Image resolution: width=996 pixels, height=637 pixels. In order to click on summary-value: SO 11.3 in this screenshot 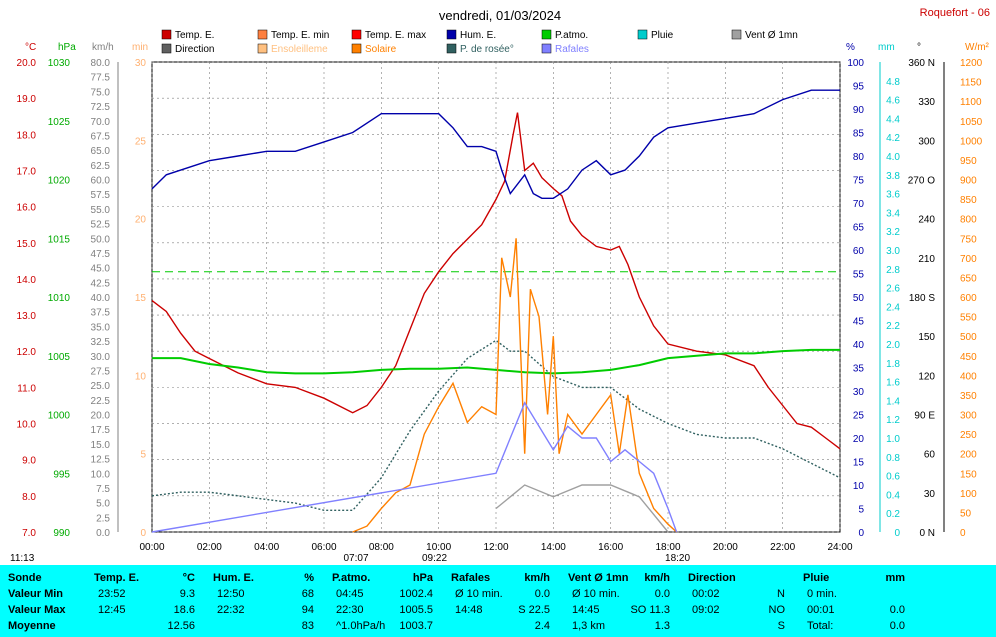, I will do `click(650, 610)`.